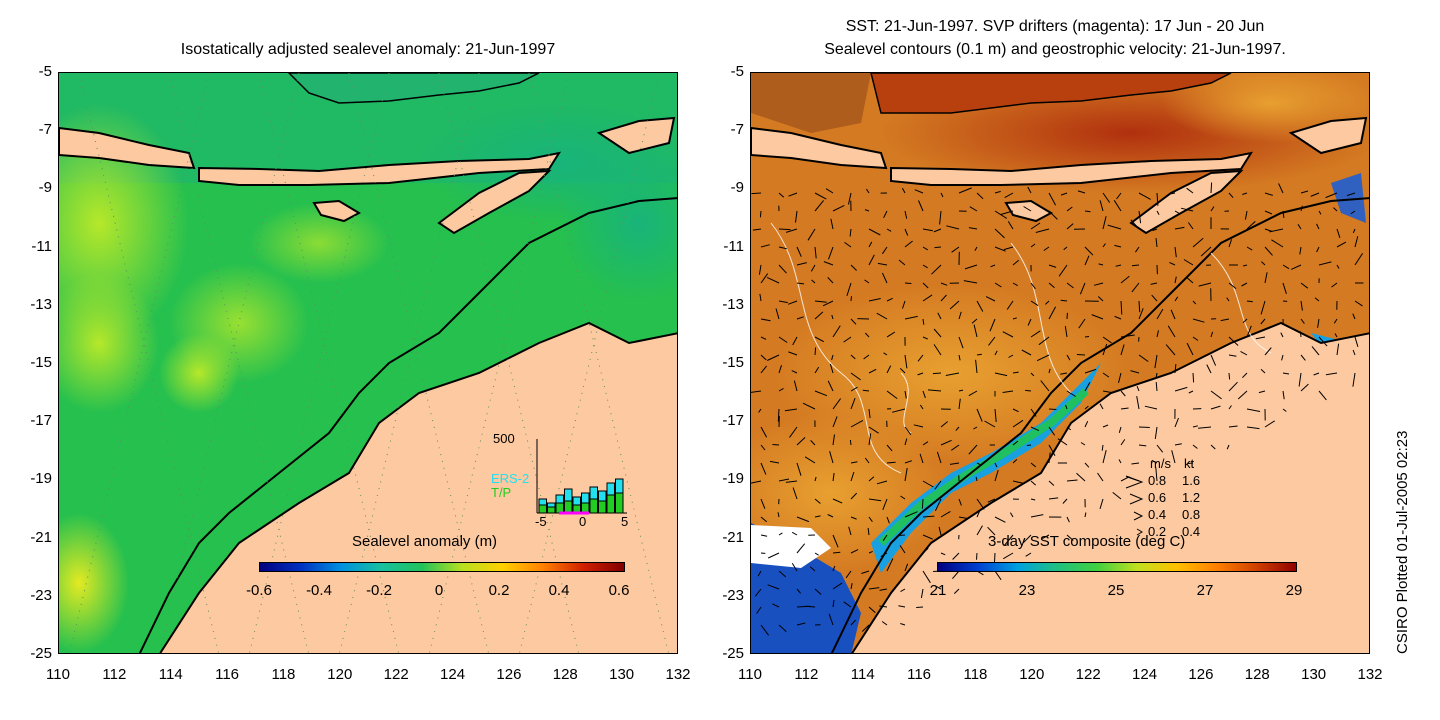 Image resolution: width=1440 pixels, height=720 pixels. Describe the element at coordinates (1088, 674) in the screenshot. I see `right-xtick-6: 122` at that location.